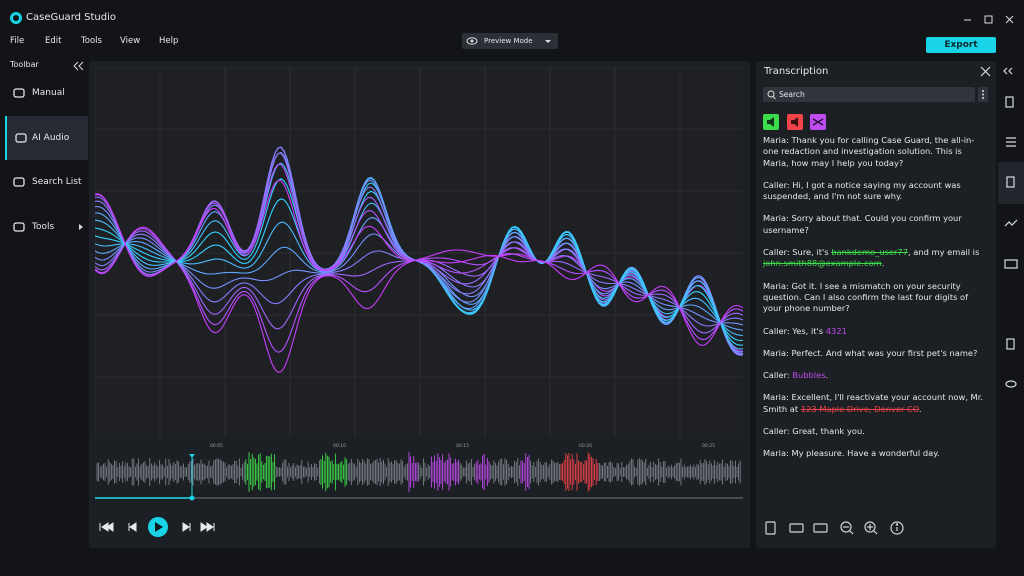 Image resolution: width=1024 pixels, height=576 pixels. I want to click on collapse-toolbar, so click(79, 66).